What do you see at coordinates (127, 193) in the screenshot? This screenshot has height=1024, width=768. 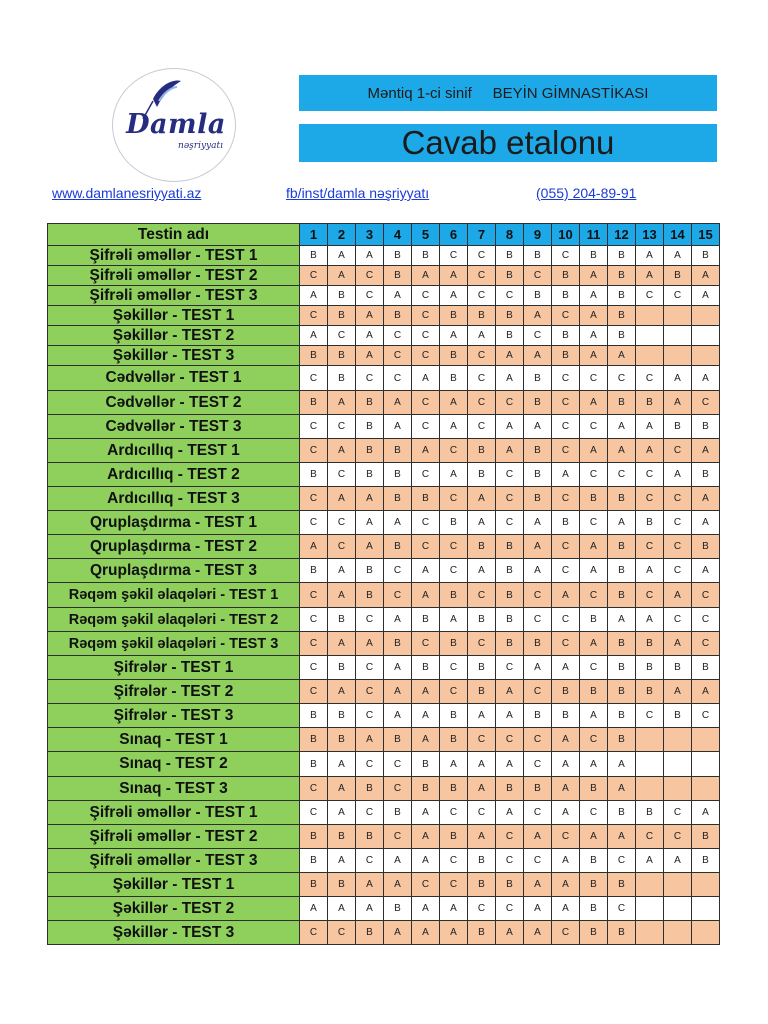 I see `website-link: www.damlanesriyyati.az` at bounding box center [127, 193].